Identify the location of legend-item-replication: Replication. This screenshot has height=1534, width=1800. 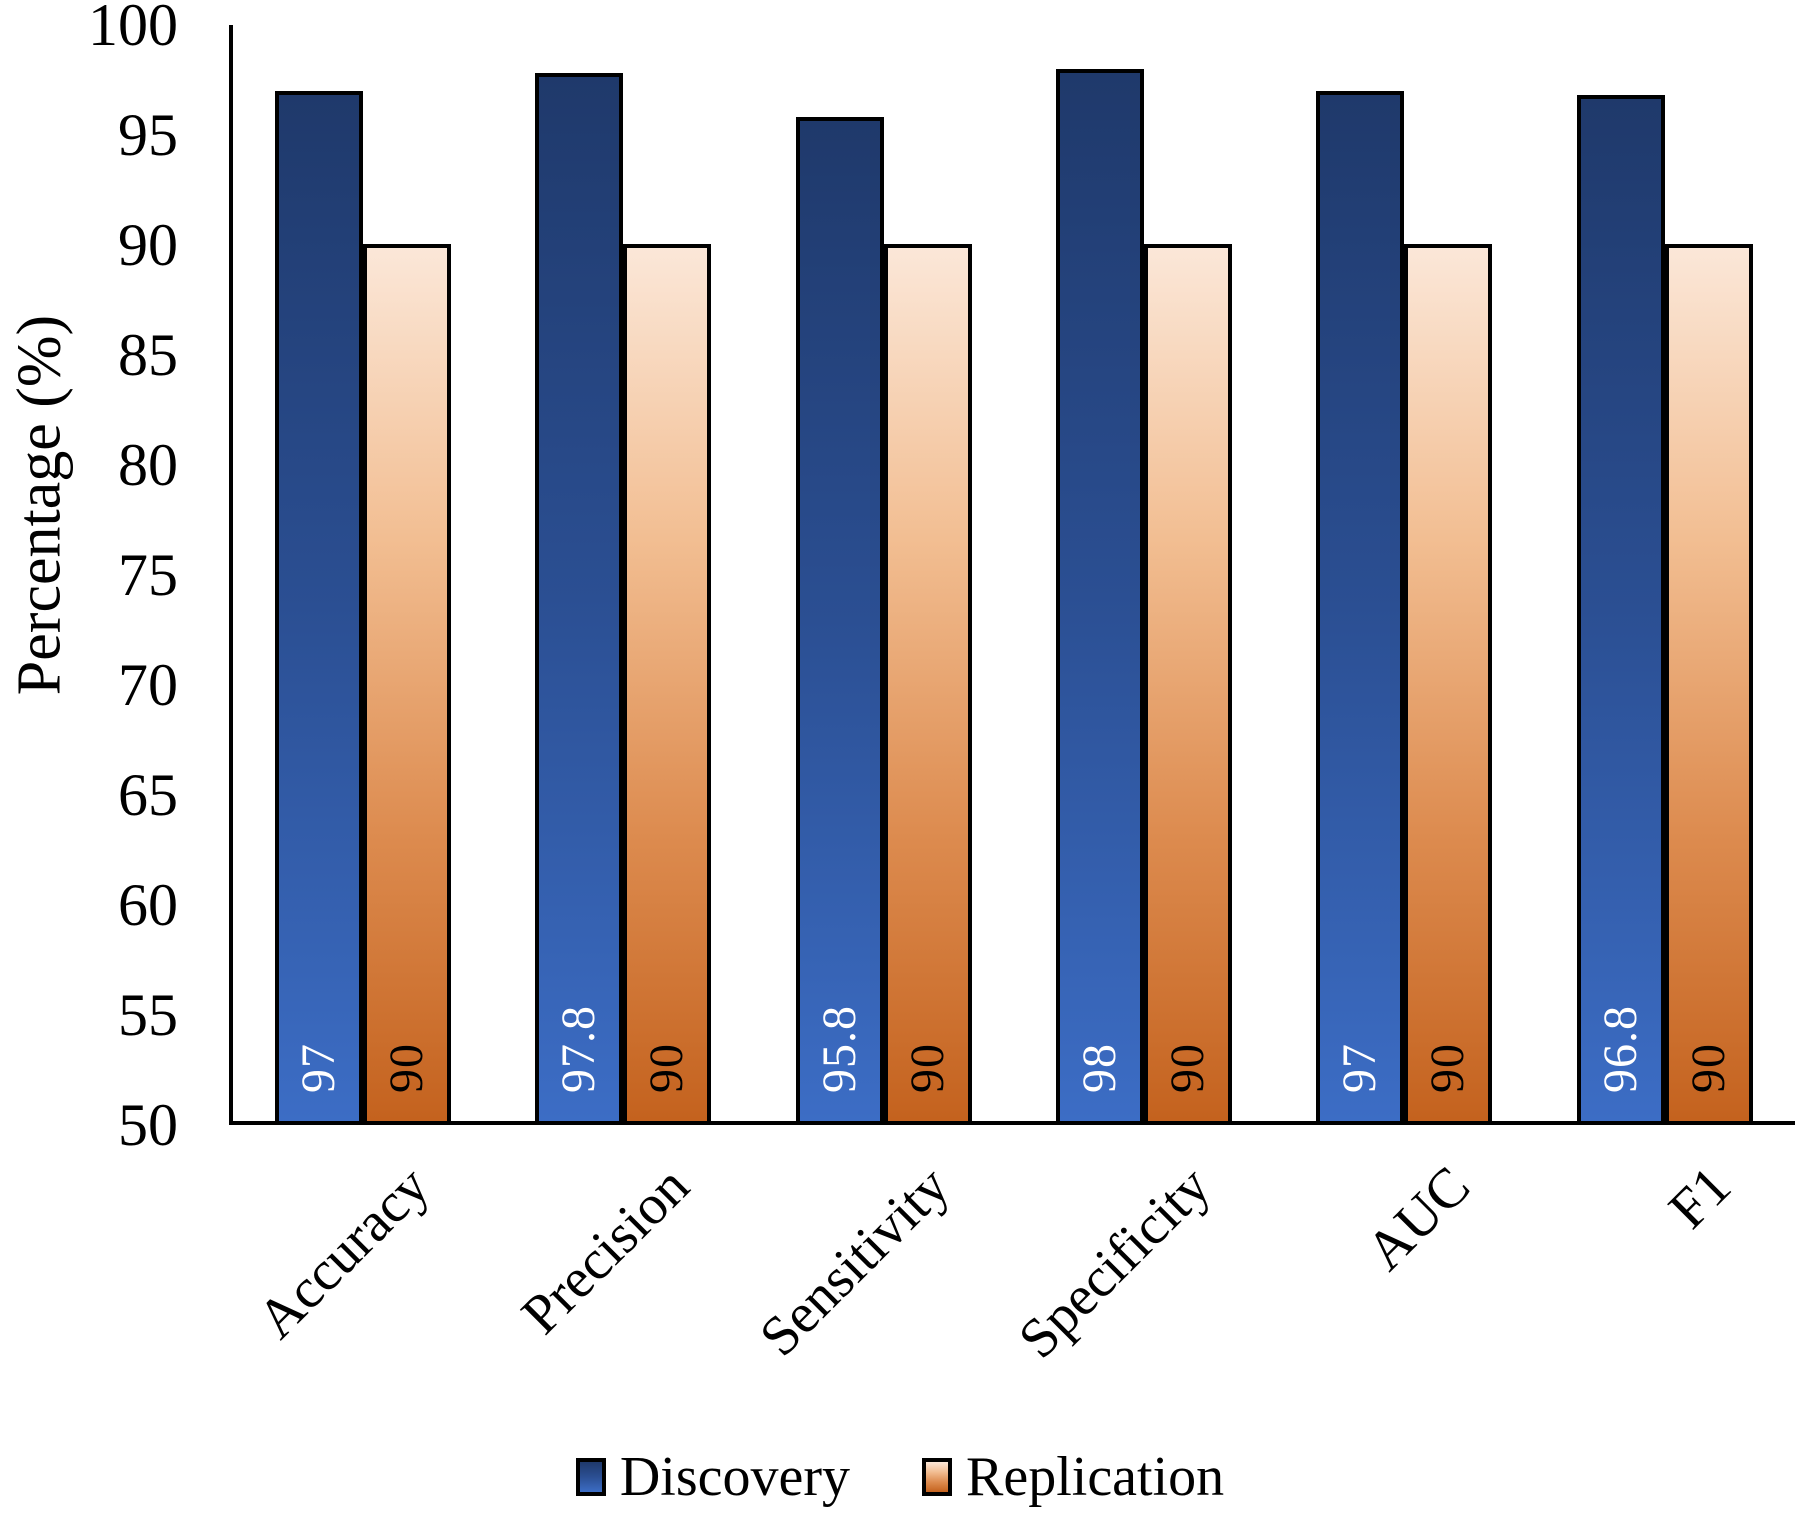
(1073, 1477).